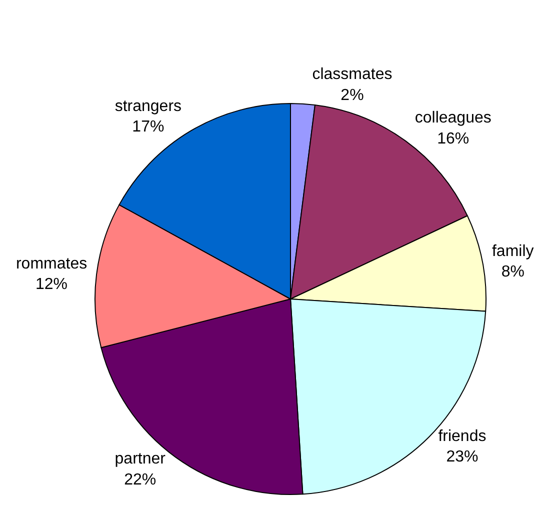 The image size is (551, 518). I want to click on slice-label: rommates, so click(52, 263).